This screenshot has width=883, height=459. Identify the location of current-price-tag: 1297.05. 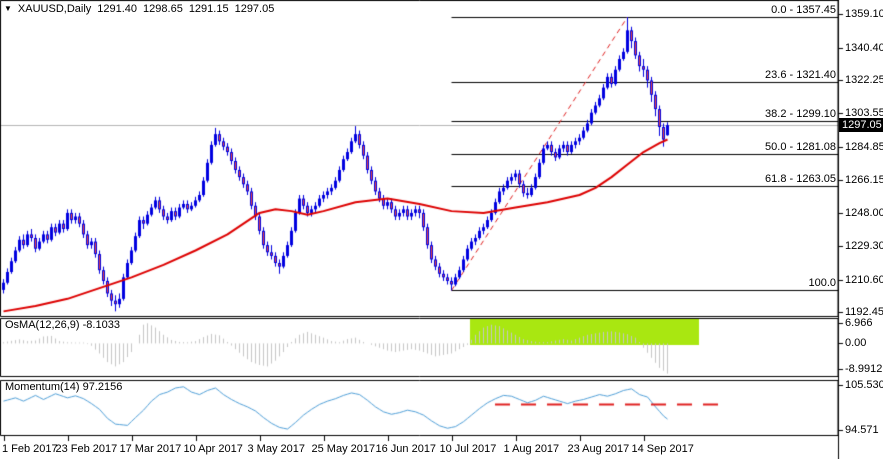
(861, 125).